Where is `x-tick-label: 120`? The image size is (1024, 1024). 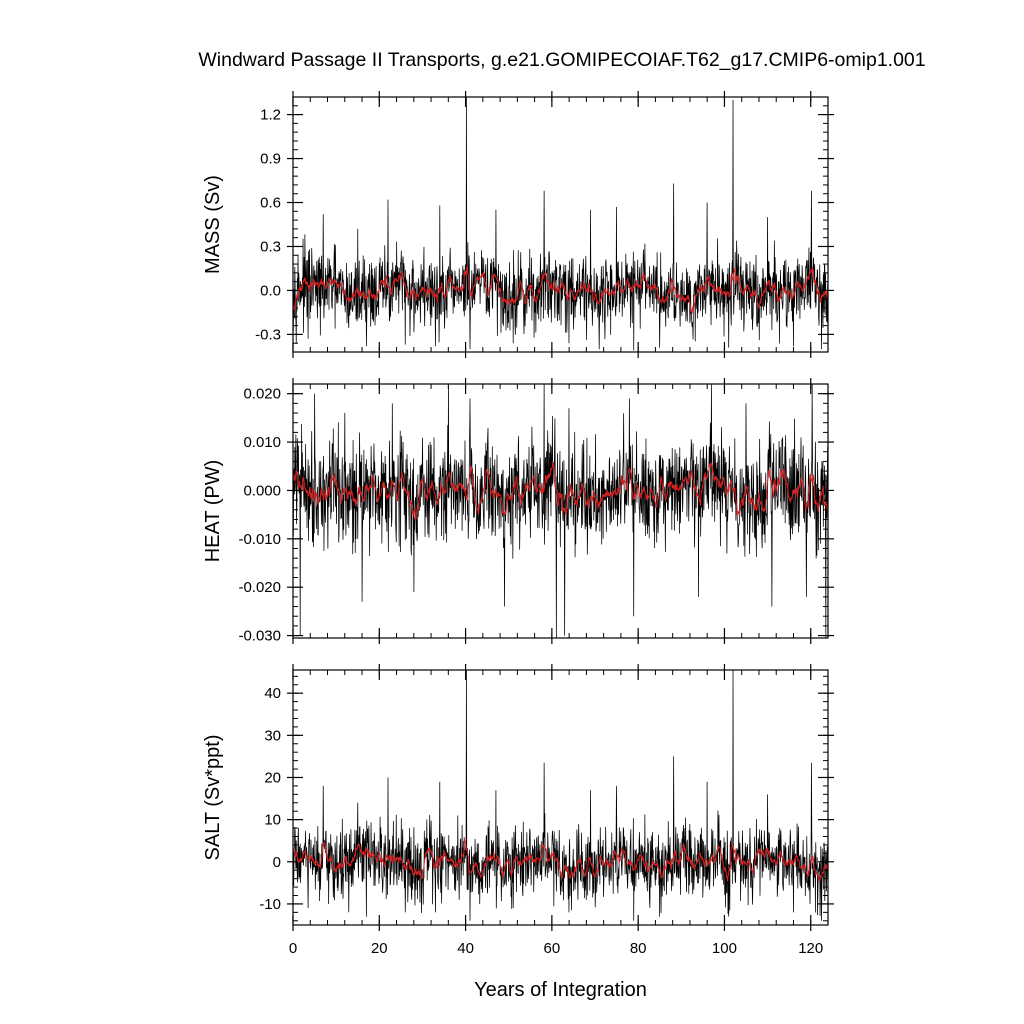
x-tick-label: 120 is located at coordinates (810, 948).